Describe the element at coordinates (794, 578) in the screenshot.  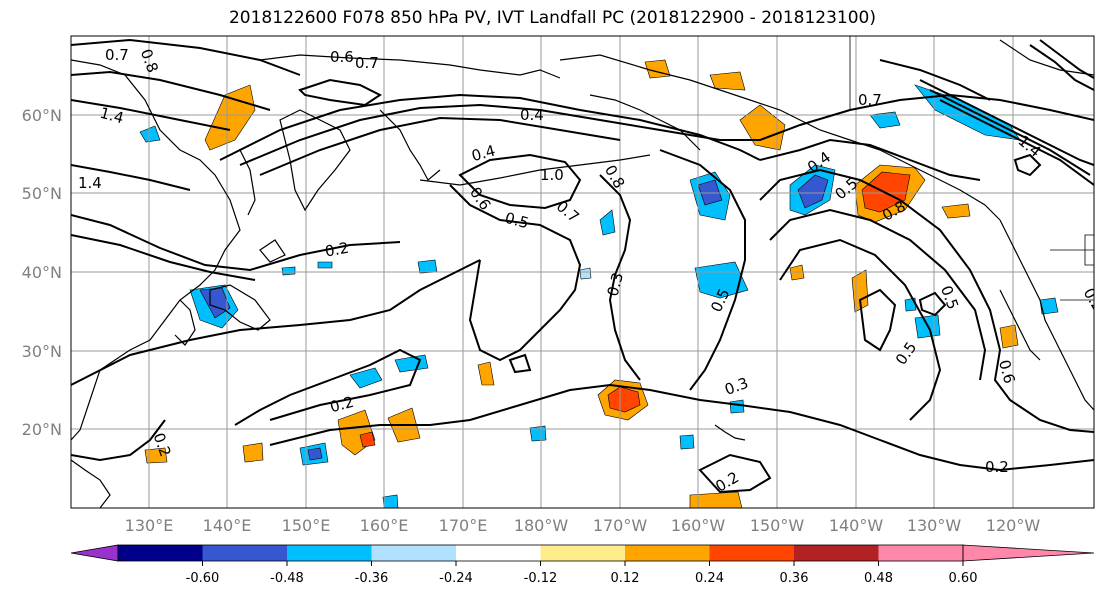
I see `colorbar-tick-label: 0.36` at that location.